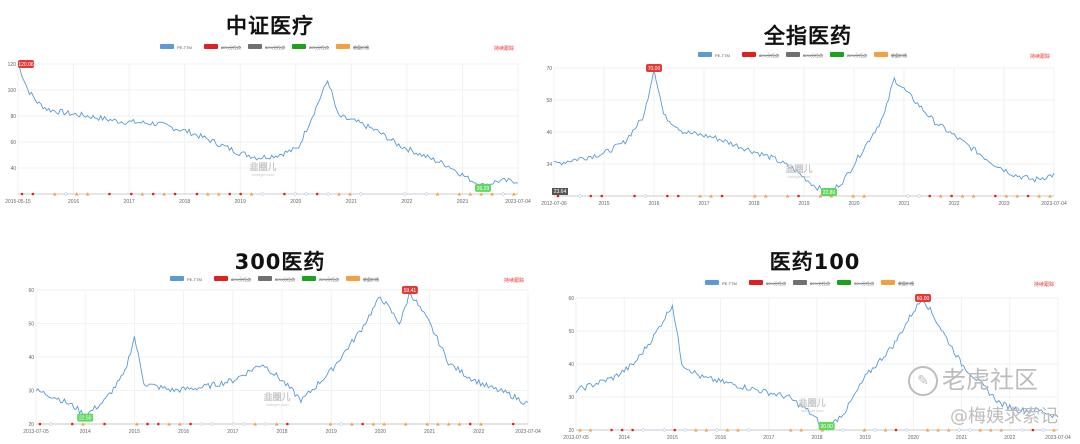  I want to click on first-value-label: 23.64, so click(560, 192).